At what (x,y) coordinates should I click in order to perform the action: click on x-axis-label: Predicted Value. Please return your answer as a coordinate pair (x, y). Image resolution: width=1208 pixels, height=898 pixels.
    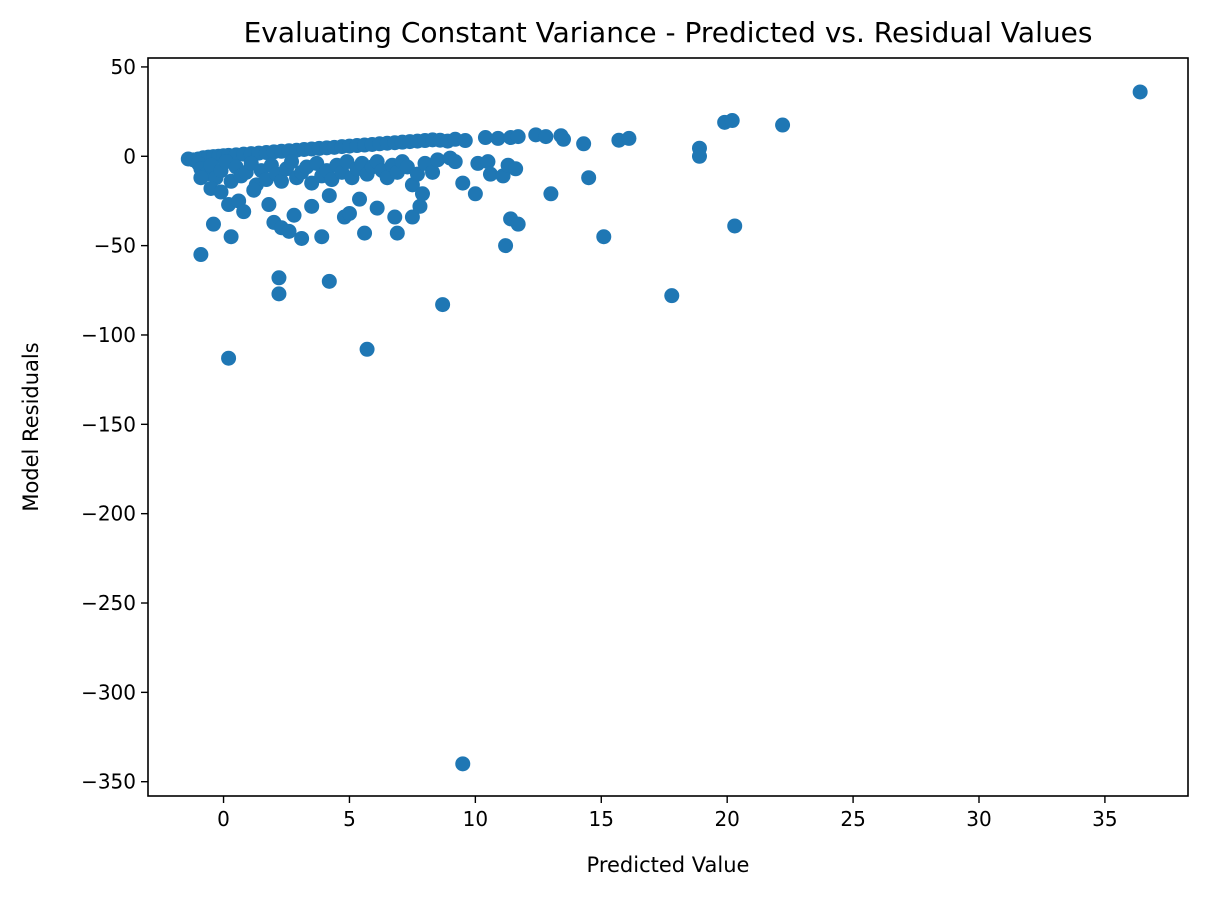
    Looking at the image, I should click on (668, 865).